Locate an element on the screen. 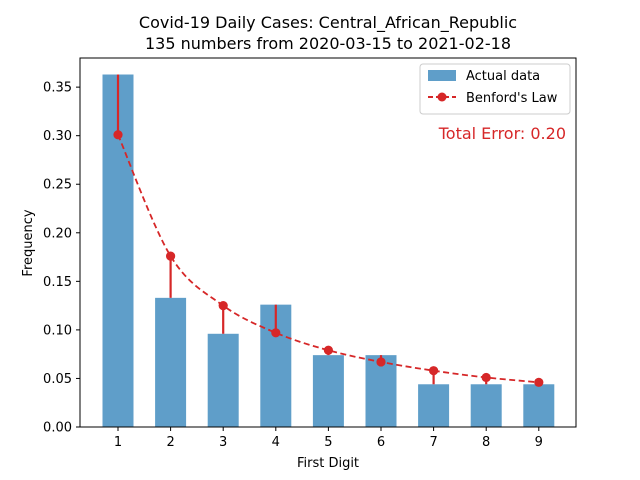  y-tick-label-0.15: 0.15 is located at coordinates (57, 282).